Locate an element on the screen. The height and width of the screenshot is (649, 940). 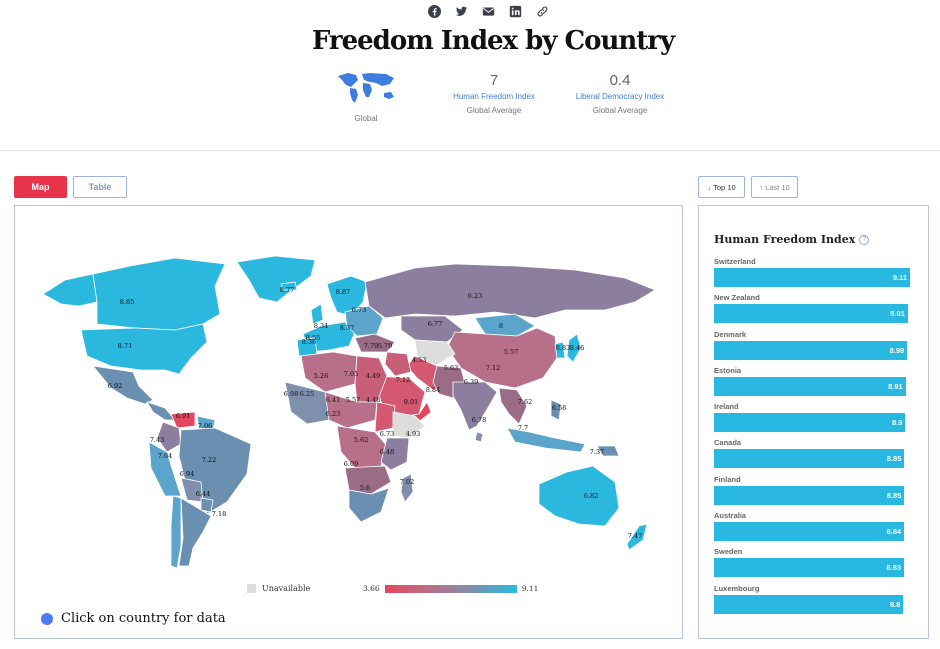
unavailable-label: Unavailable is located at coordinates (286, 588).